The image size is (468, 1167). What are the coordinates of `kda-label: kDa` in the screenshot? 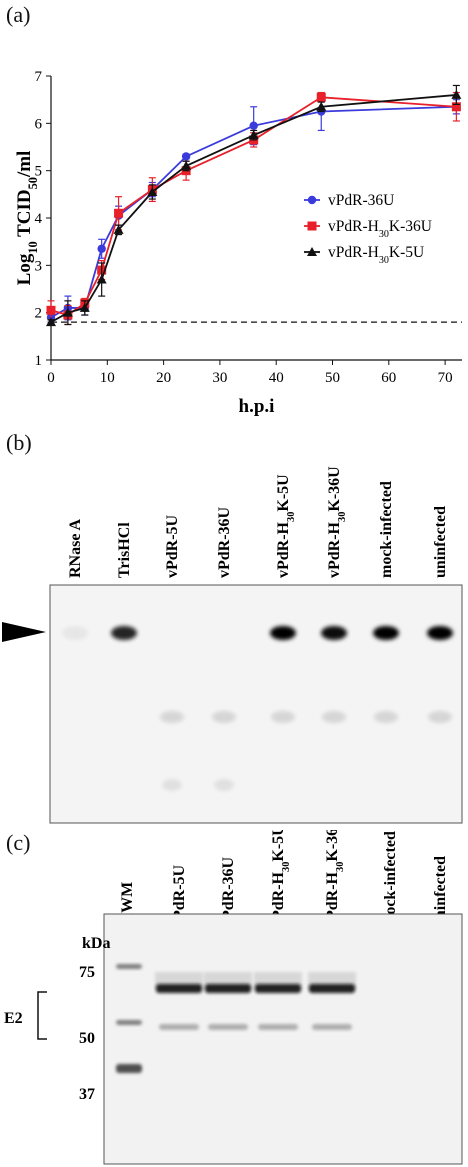 It's located at (96, 943).